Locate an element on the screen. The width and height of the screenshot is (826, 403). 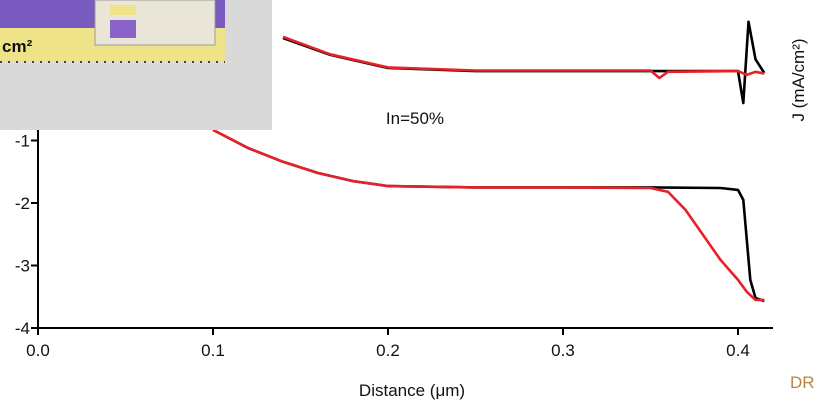
inset-label: cm² is located at coordinates (17, 46).